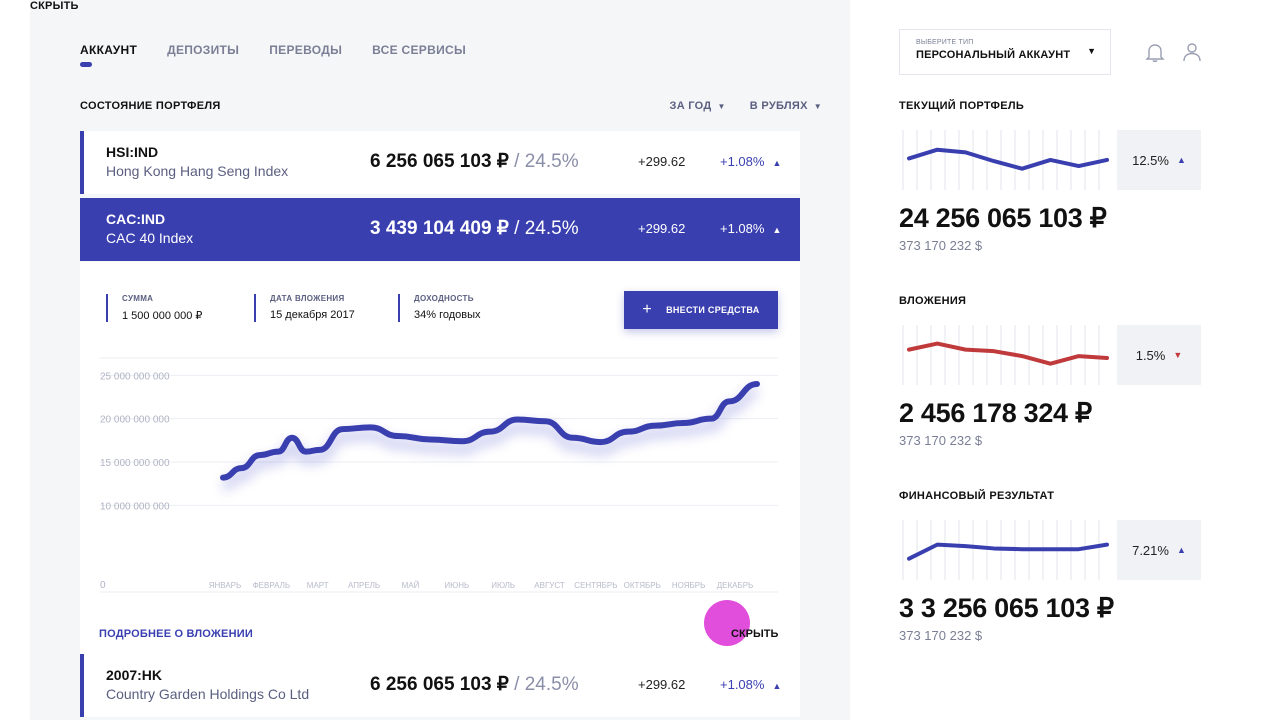 This screenshot has height=720, width=1280. Describe the element at coordinates (306, 50) in the screenshot. I see `tab-transfers: ПЕРЕВОДЫ` at that location.